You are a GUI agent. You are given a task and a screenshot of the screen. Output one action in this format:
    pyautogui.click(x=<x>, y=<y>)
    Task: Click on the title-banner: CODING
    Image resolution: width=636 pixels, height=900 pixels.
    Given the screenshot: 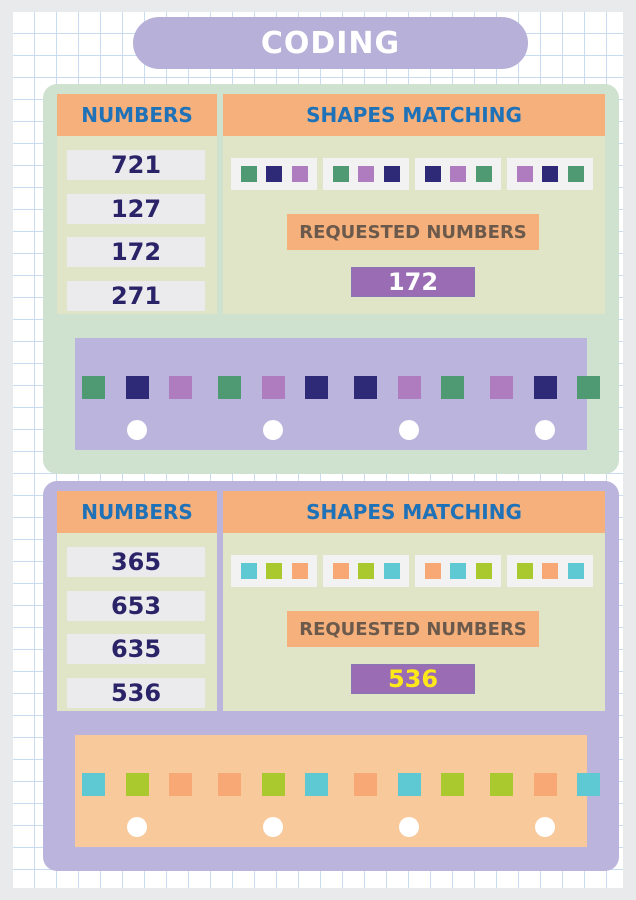 What is the action you would take?
    pyautogui.click(x=330, y=43)
    